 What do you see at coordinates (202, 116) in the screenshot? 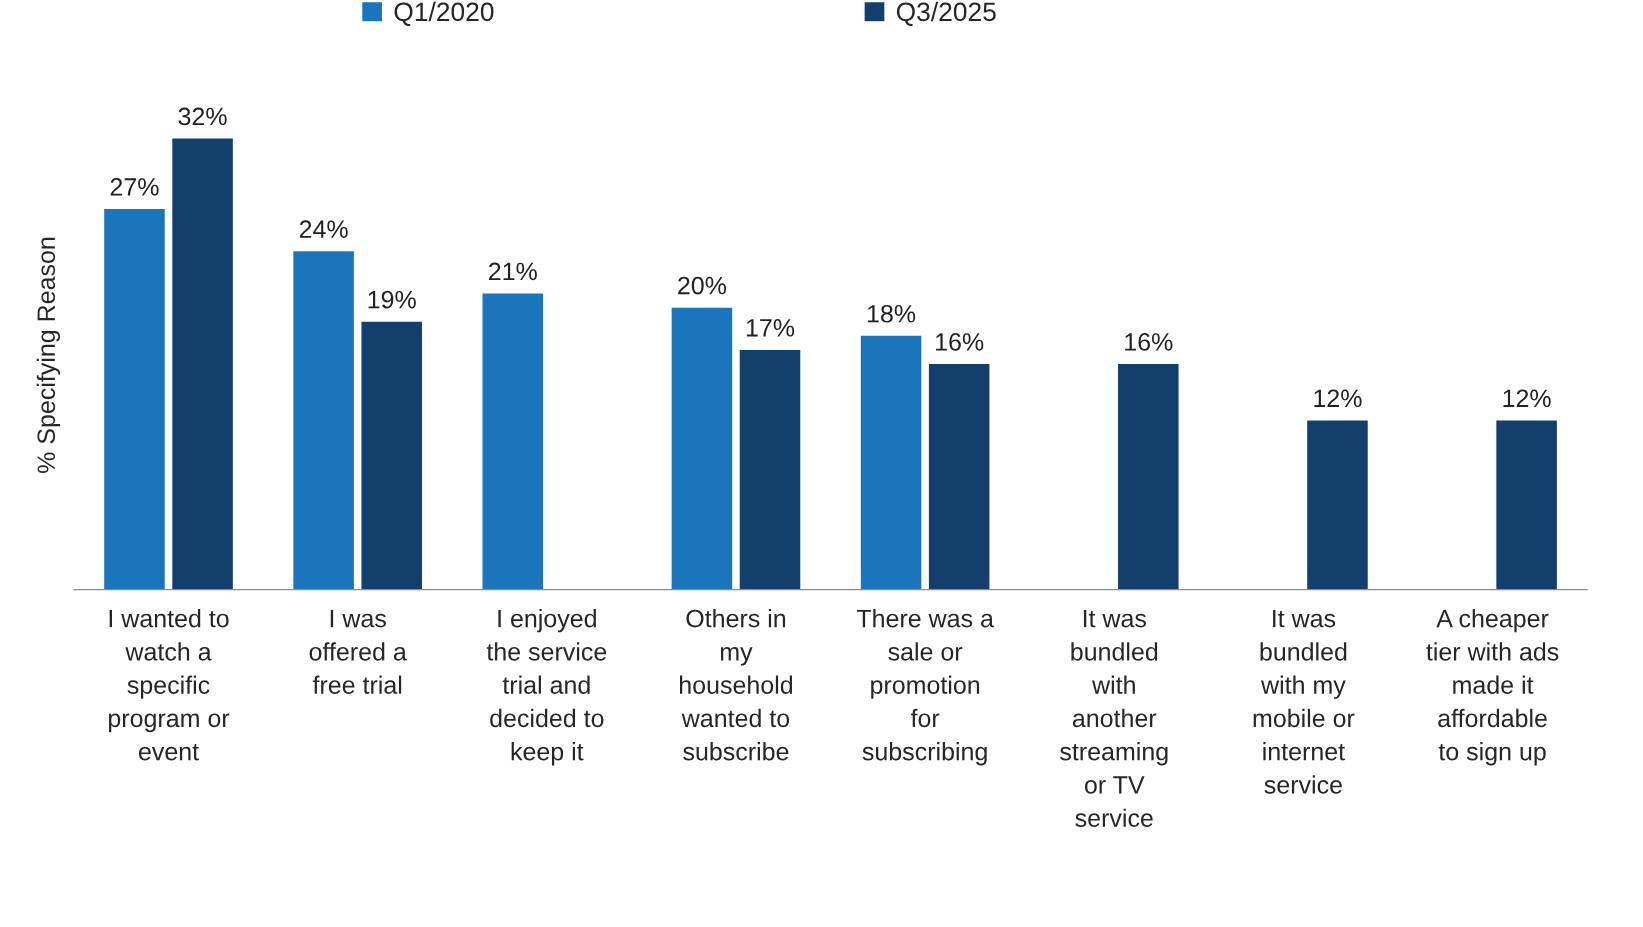
I see `data-label: 32%` at bounding box center [202, 116].